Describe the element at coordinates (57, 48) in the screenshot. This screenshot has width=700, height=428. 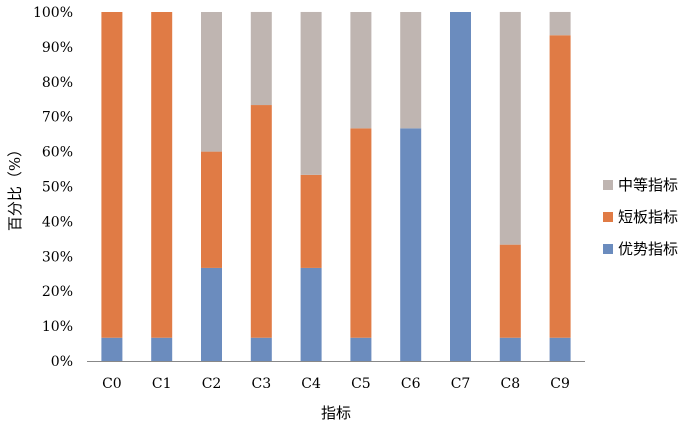
I see `y-tick-label: 90%` at that location.